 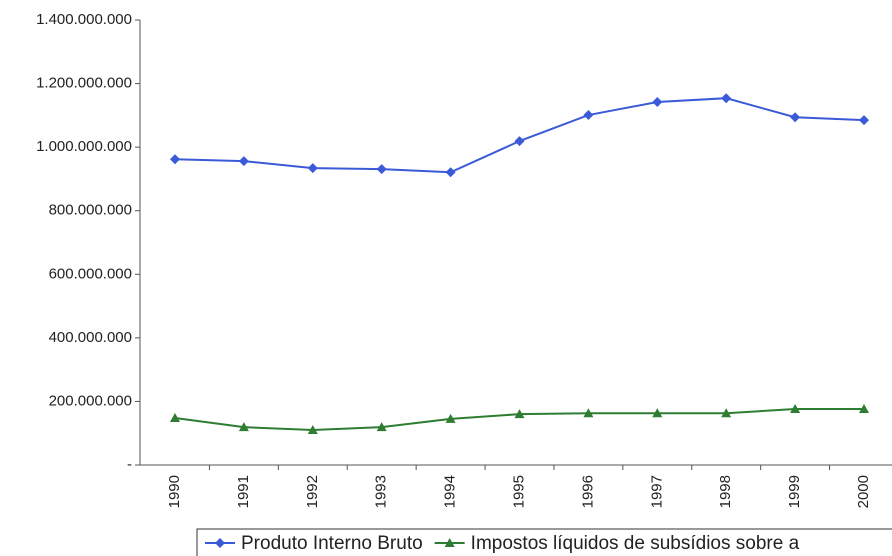 I want to click on y-tick-label: 400.000.000, so click(x=90, y=337).